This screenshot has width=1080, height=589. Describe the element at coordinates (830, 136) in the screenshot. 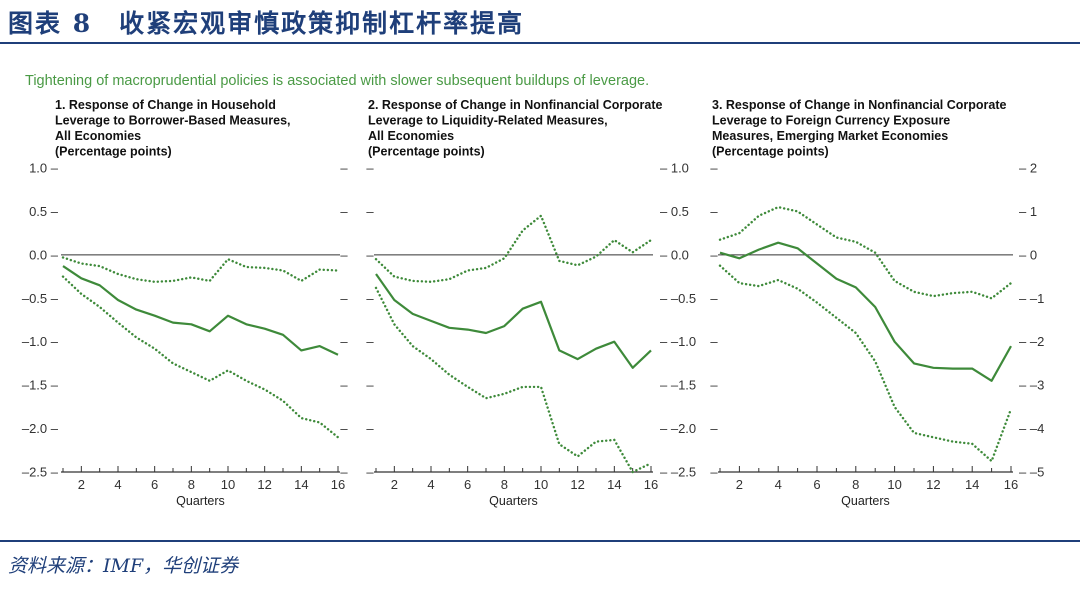

I see `chart-title-line: Measures, Emerging Market Economies` at that location.